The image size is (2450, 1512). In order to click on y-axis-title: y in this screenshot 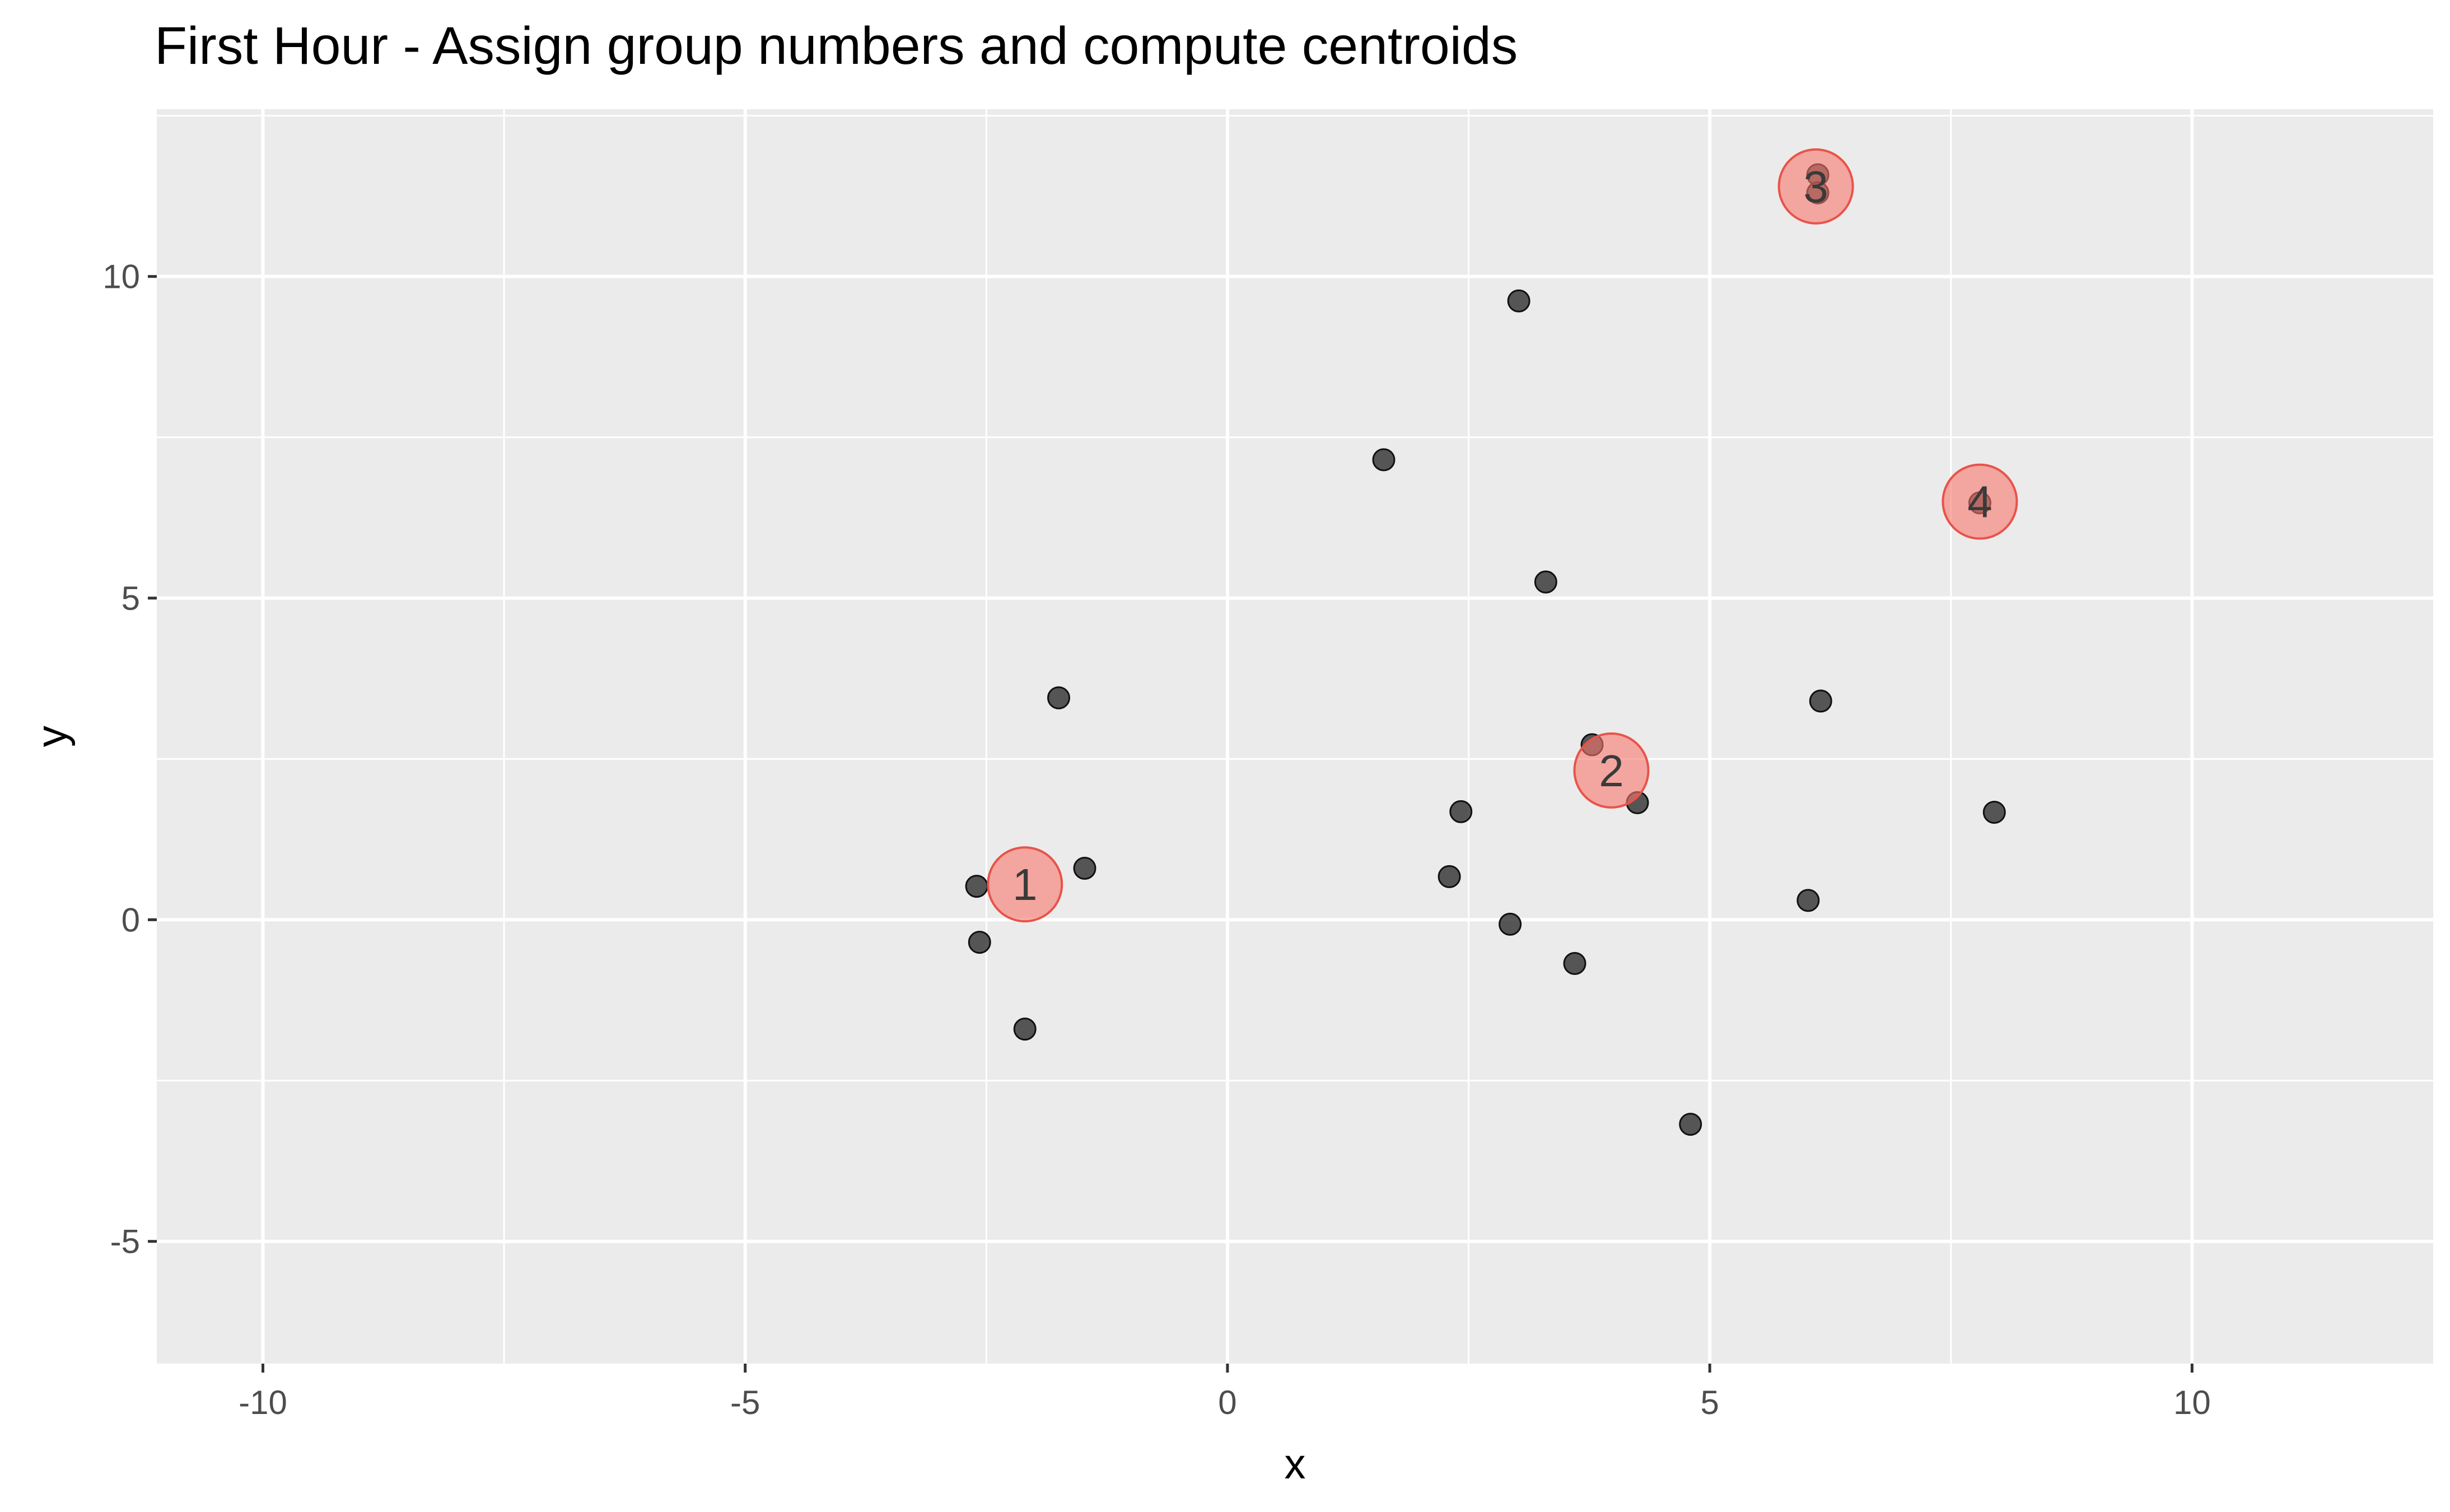, I will do `click(52, 737)`.